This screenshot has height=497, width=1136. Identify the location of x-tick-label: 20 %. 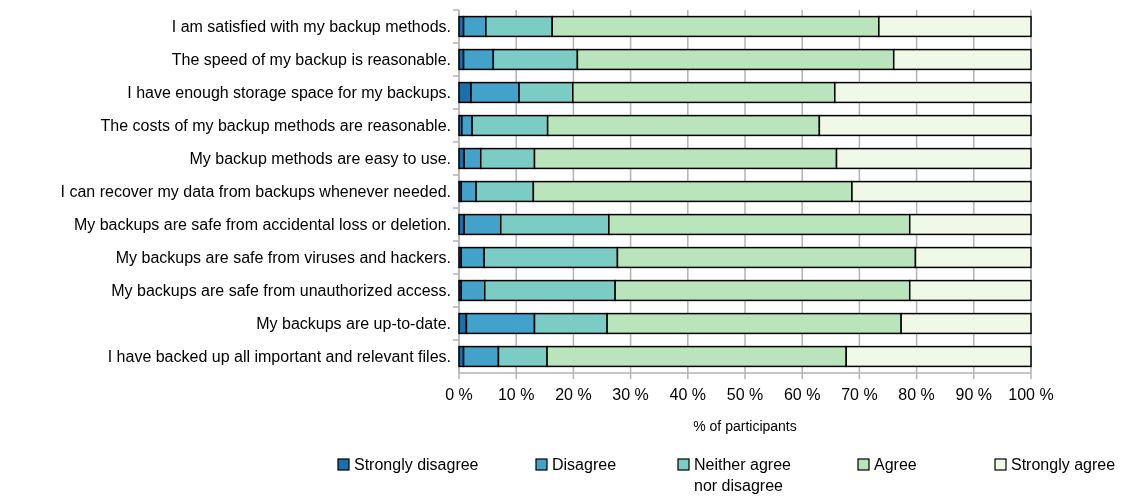
(573, 394).